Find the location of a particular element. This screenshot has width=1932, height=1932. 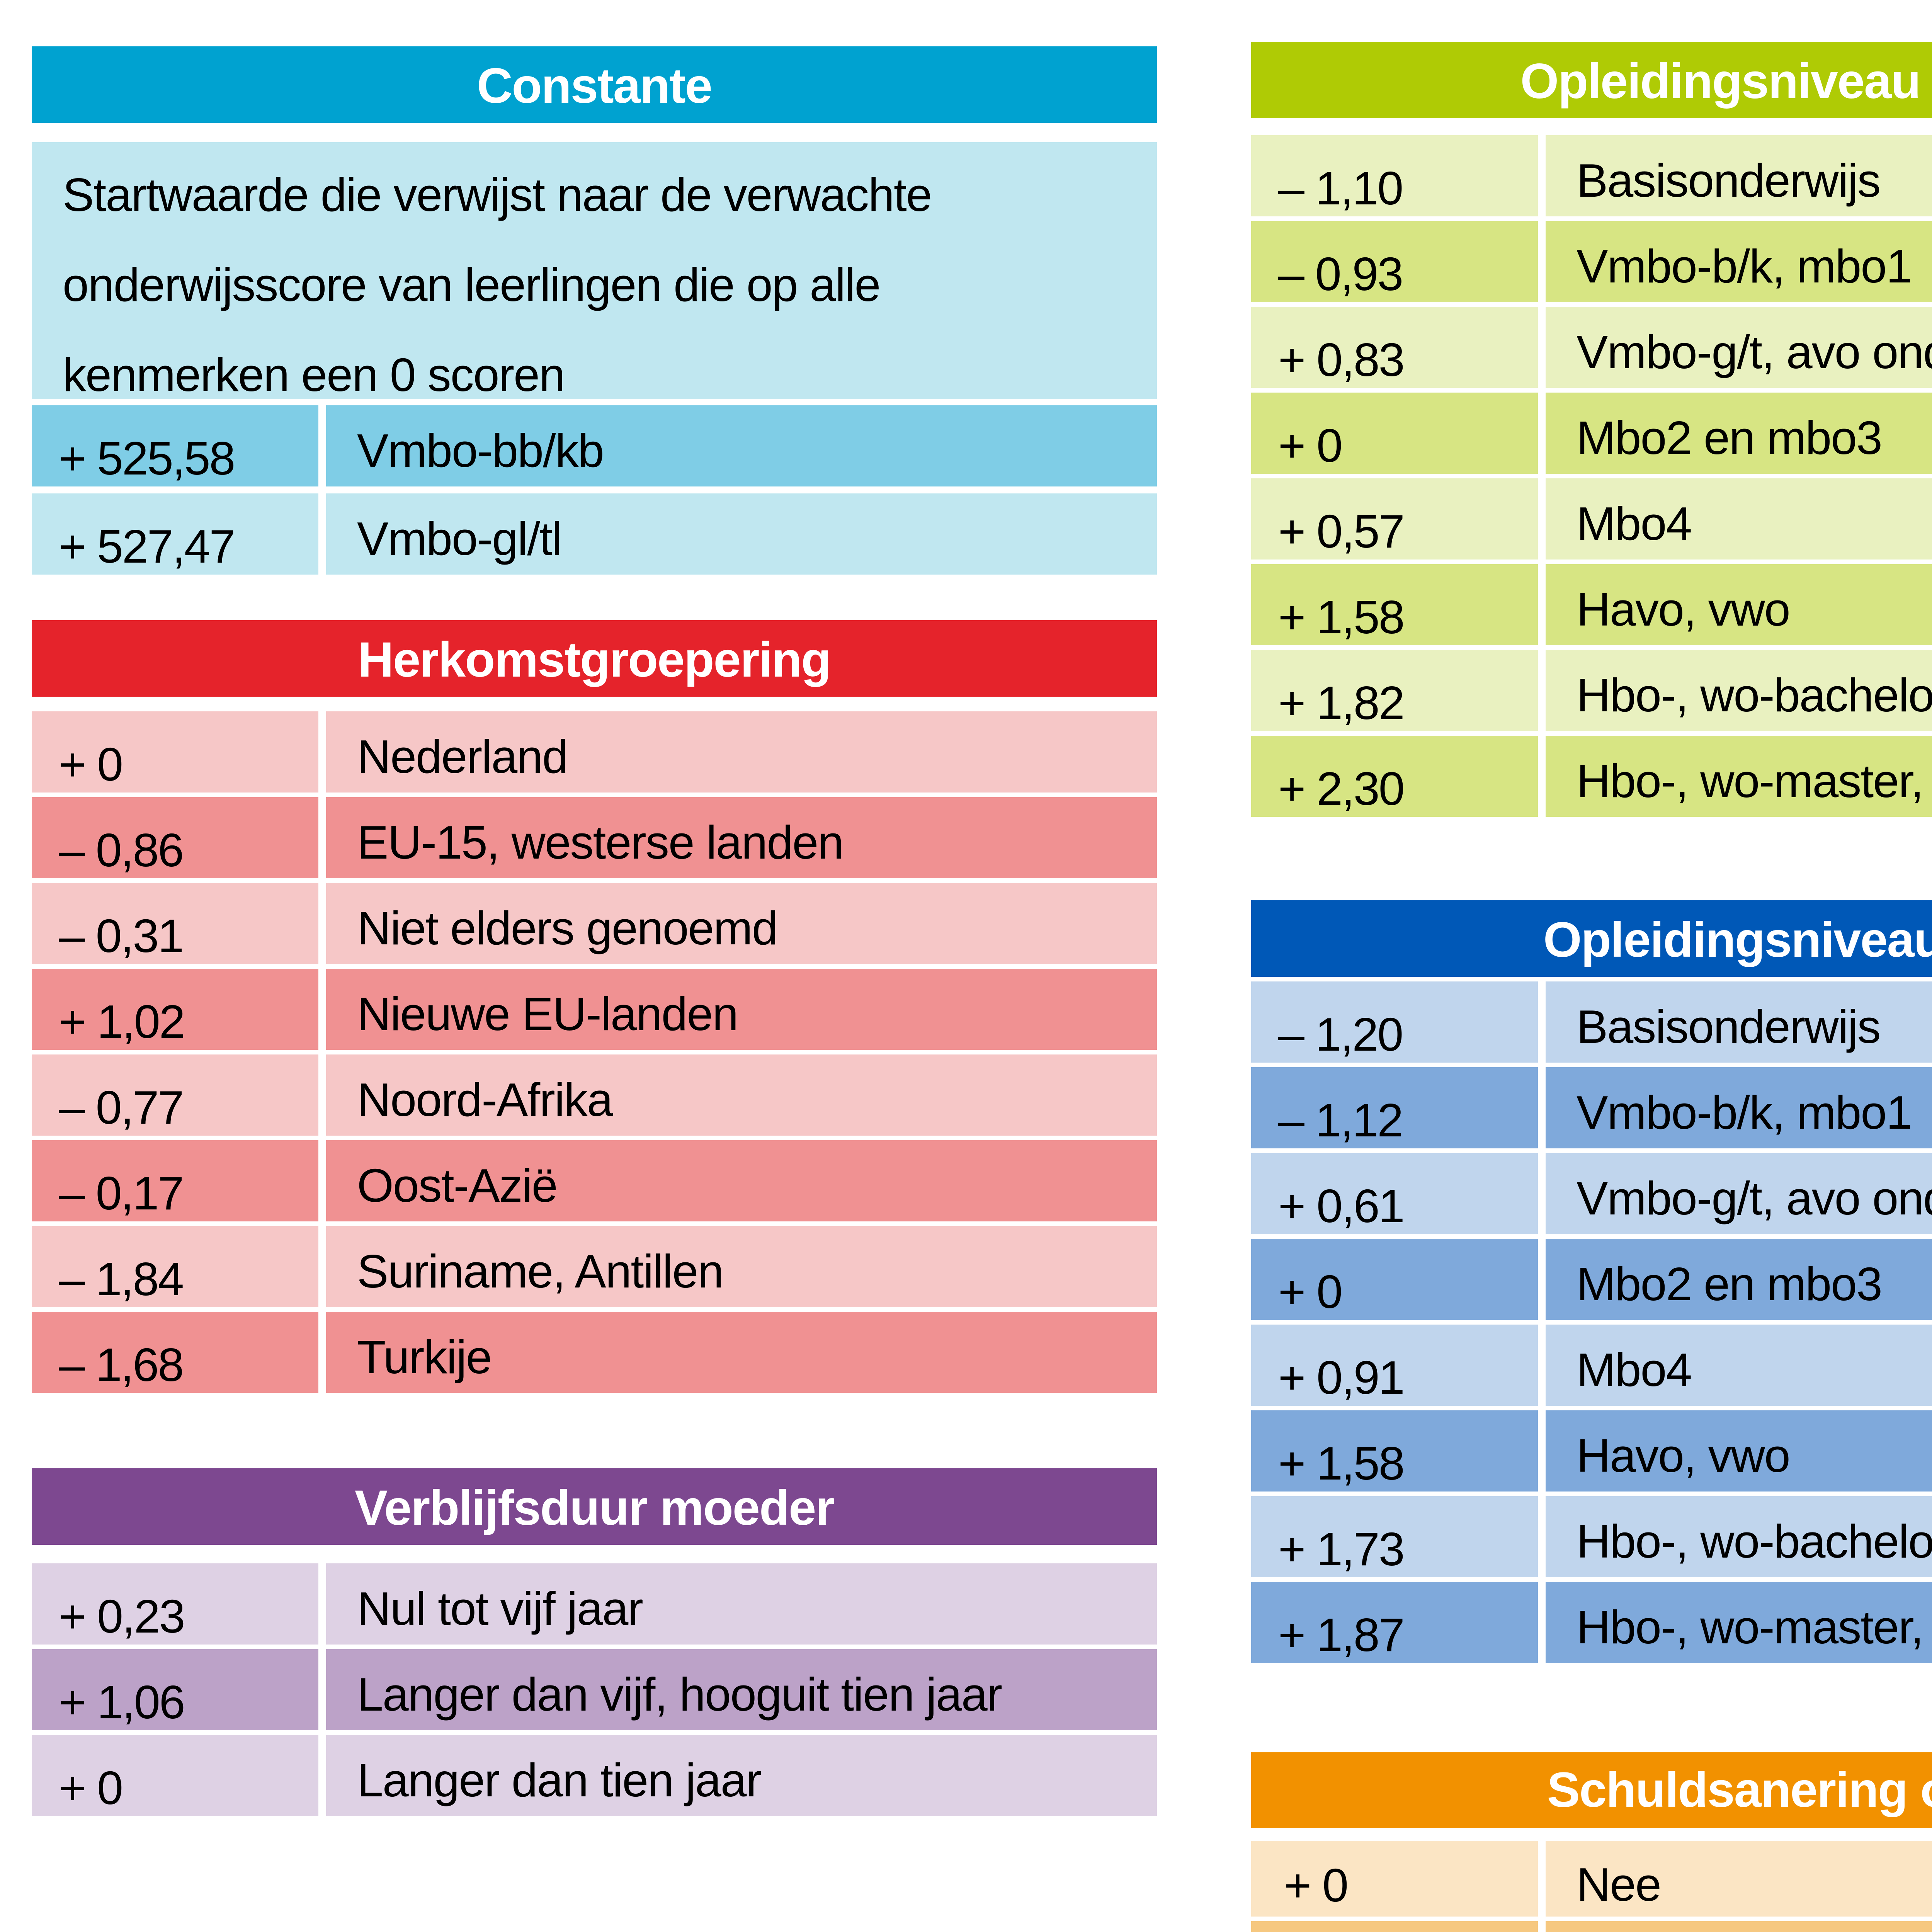

table-row: + 0,57 Mbo4 is located at coordinates (1591, 519).